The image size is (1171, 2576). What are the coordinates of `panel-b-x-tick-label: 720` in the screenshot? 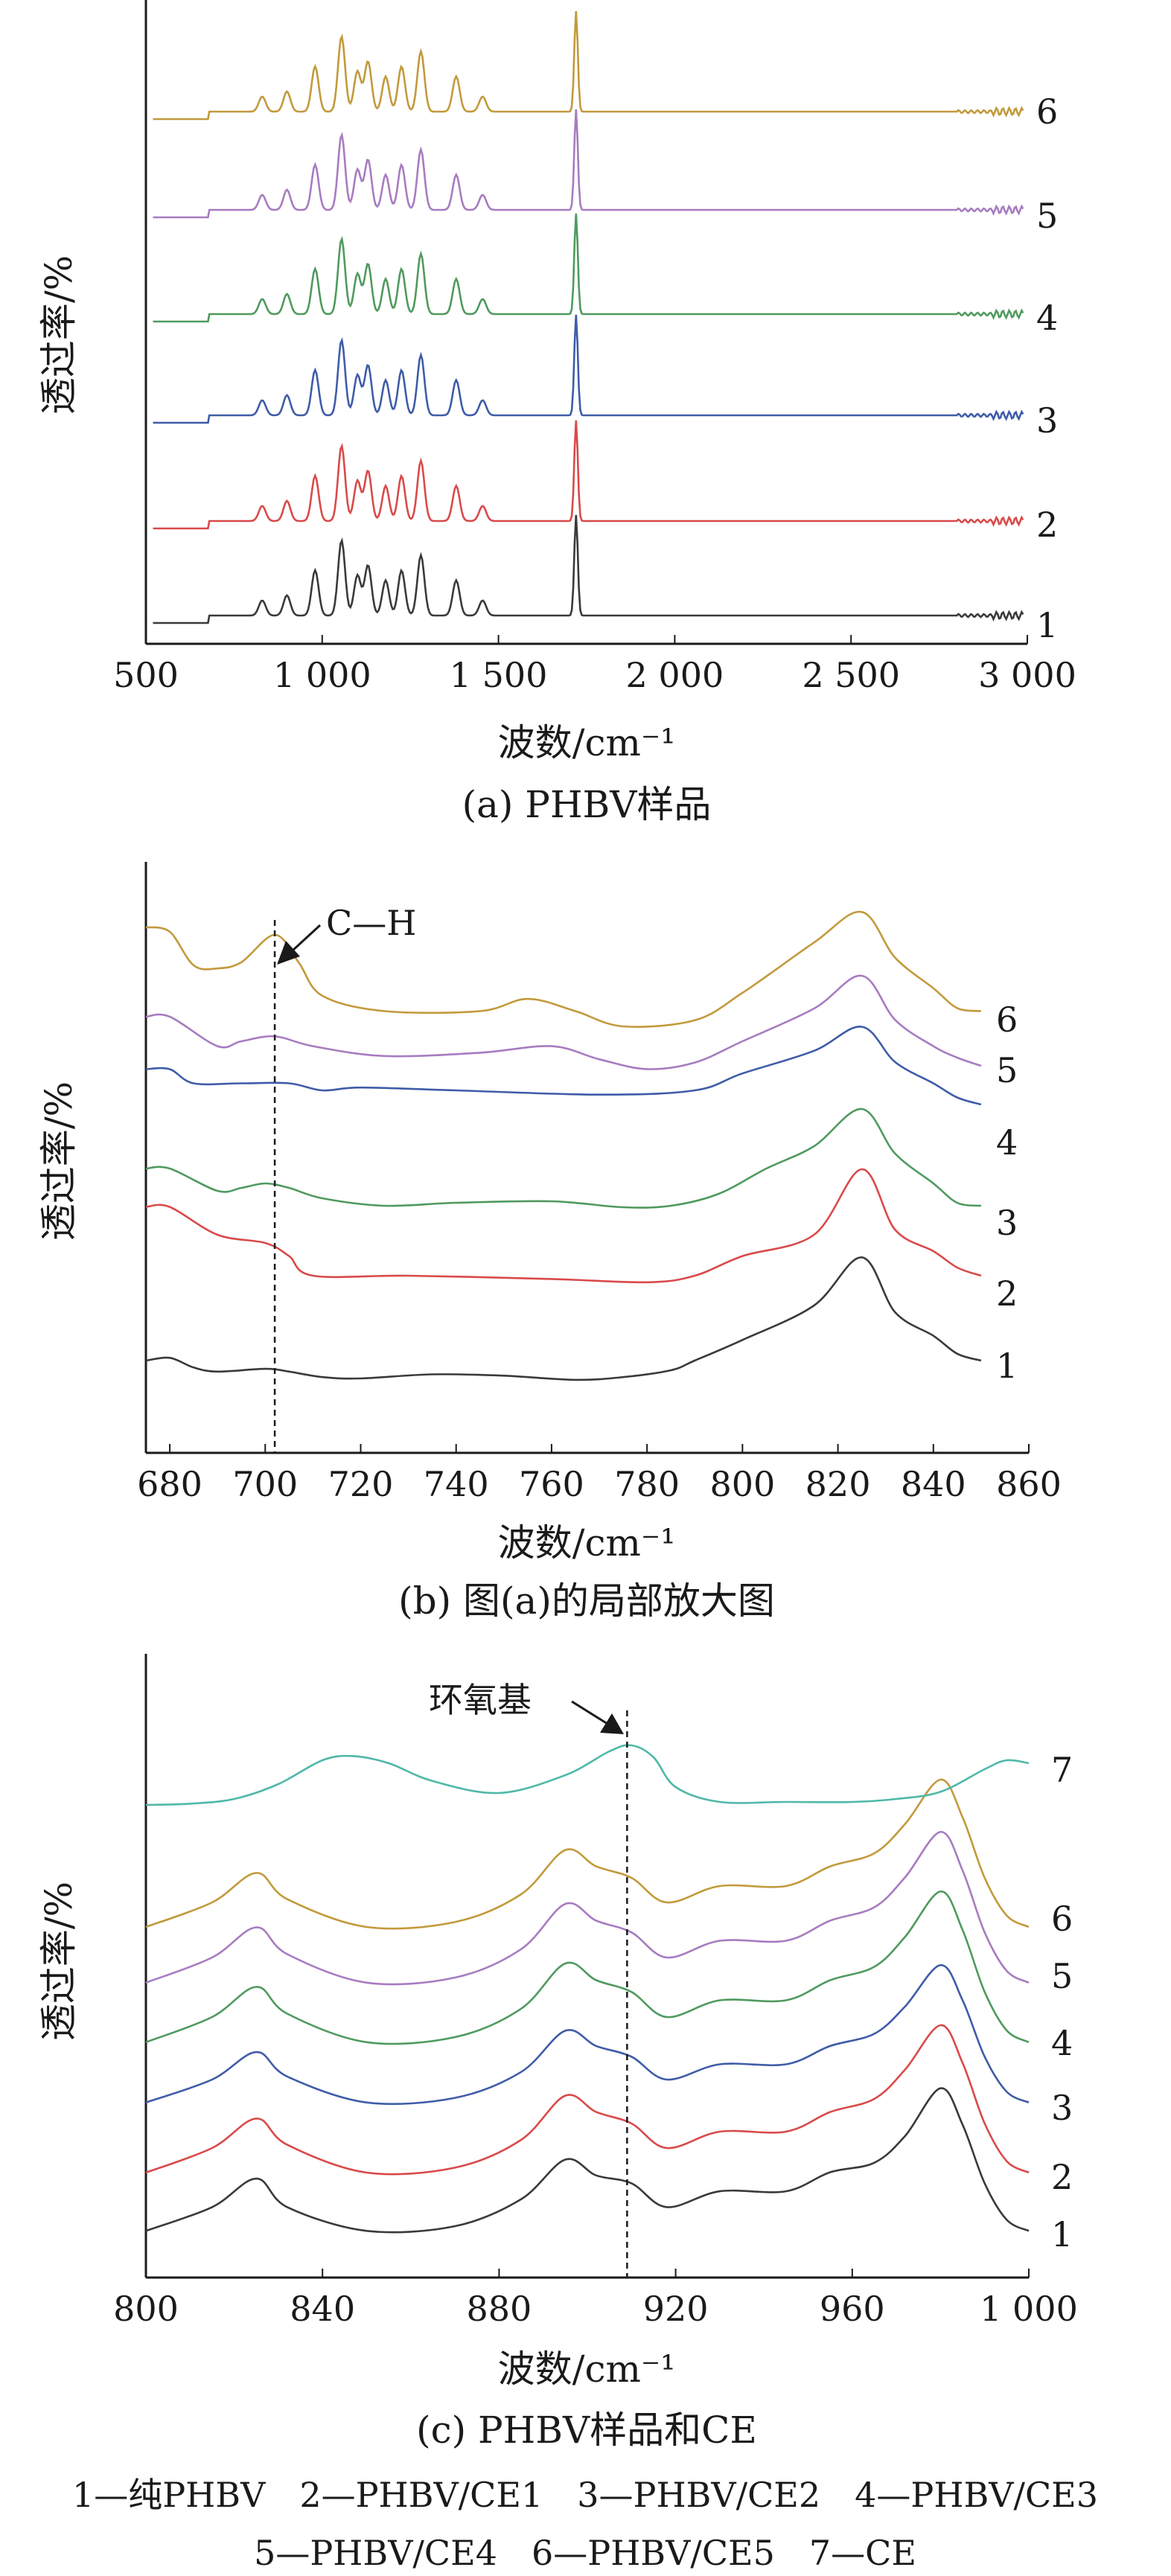 It's located at (361, 1484).